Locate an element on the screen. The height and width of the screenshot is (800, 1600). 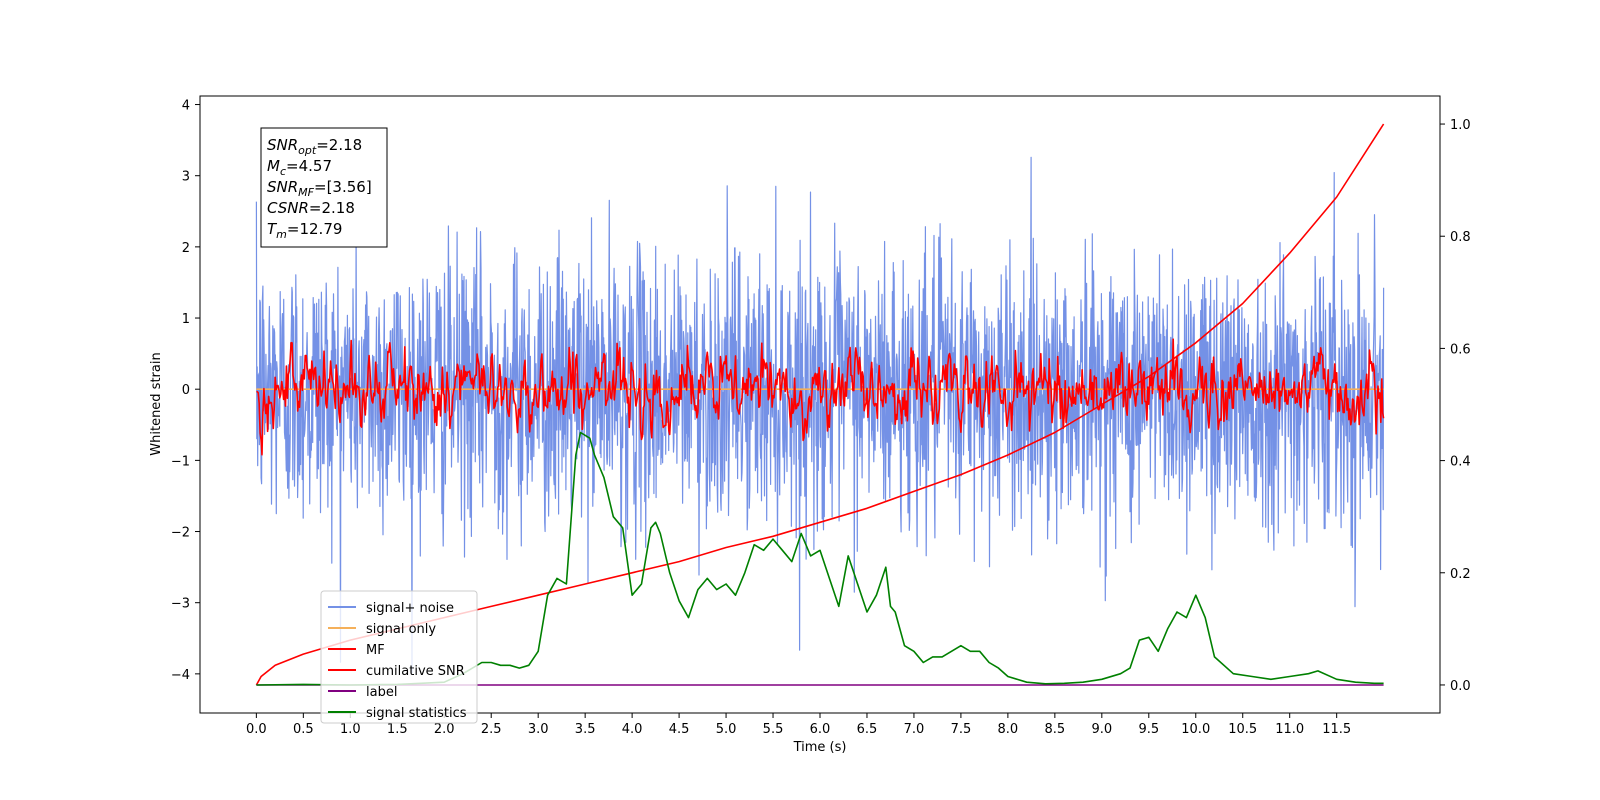
x-tick-label: 6.0 is located at coordinates (820, 729).